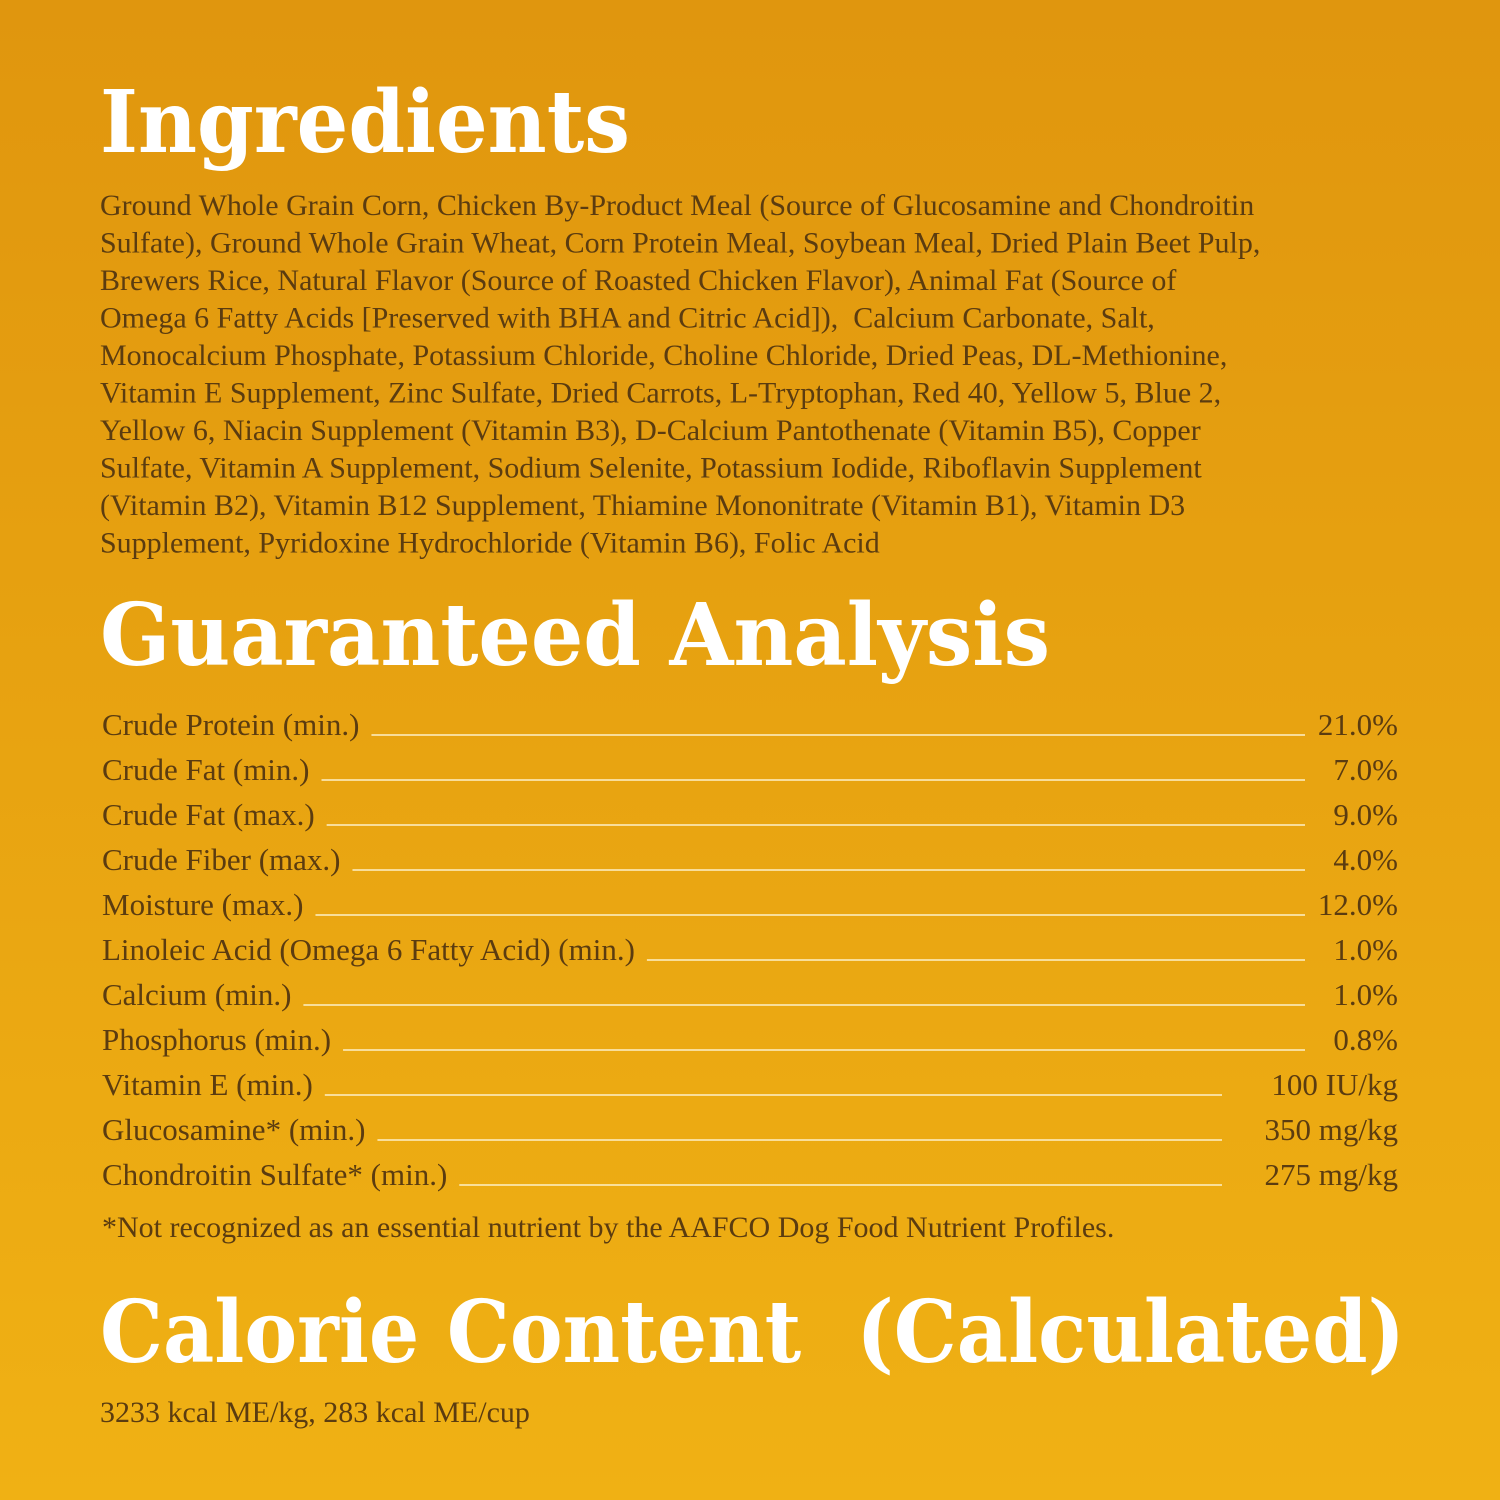  What do you see at coordinates (1331, 1174) in the screenshot?
I see `nutrient-value: 275 mg/kg` at bounding box center [1331, 1174].